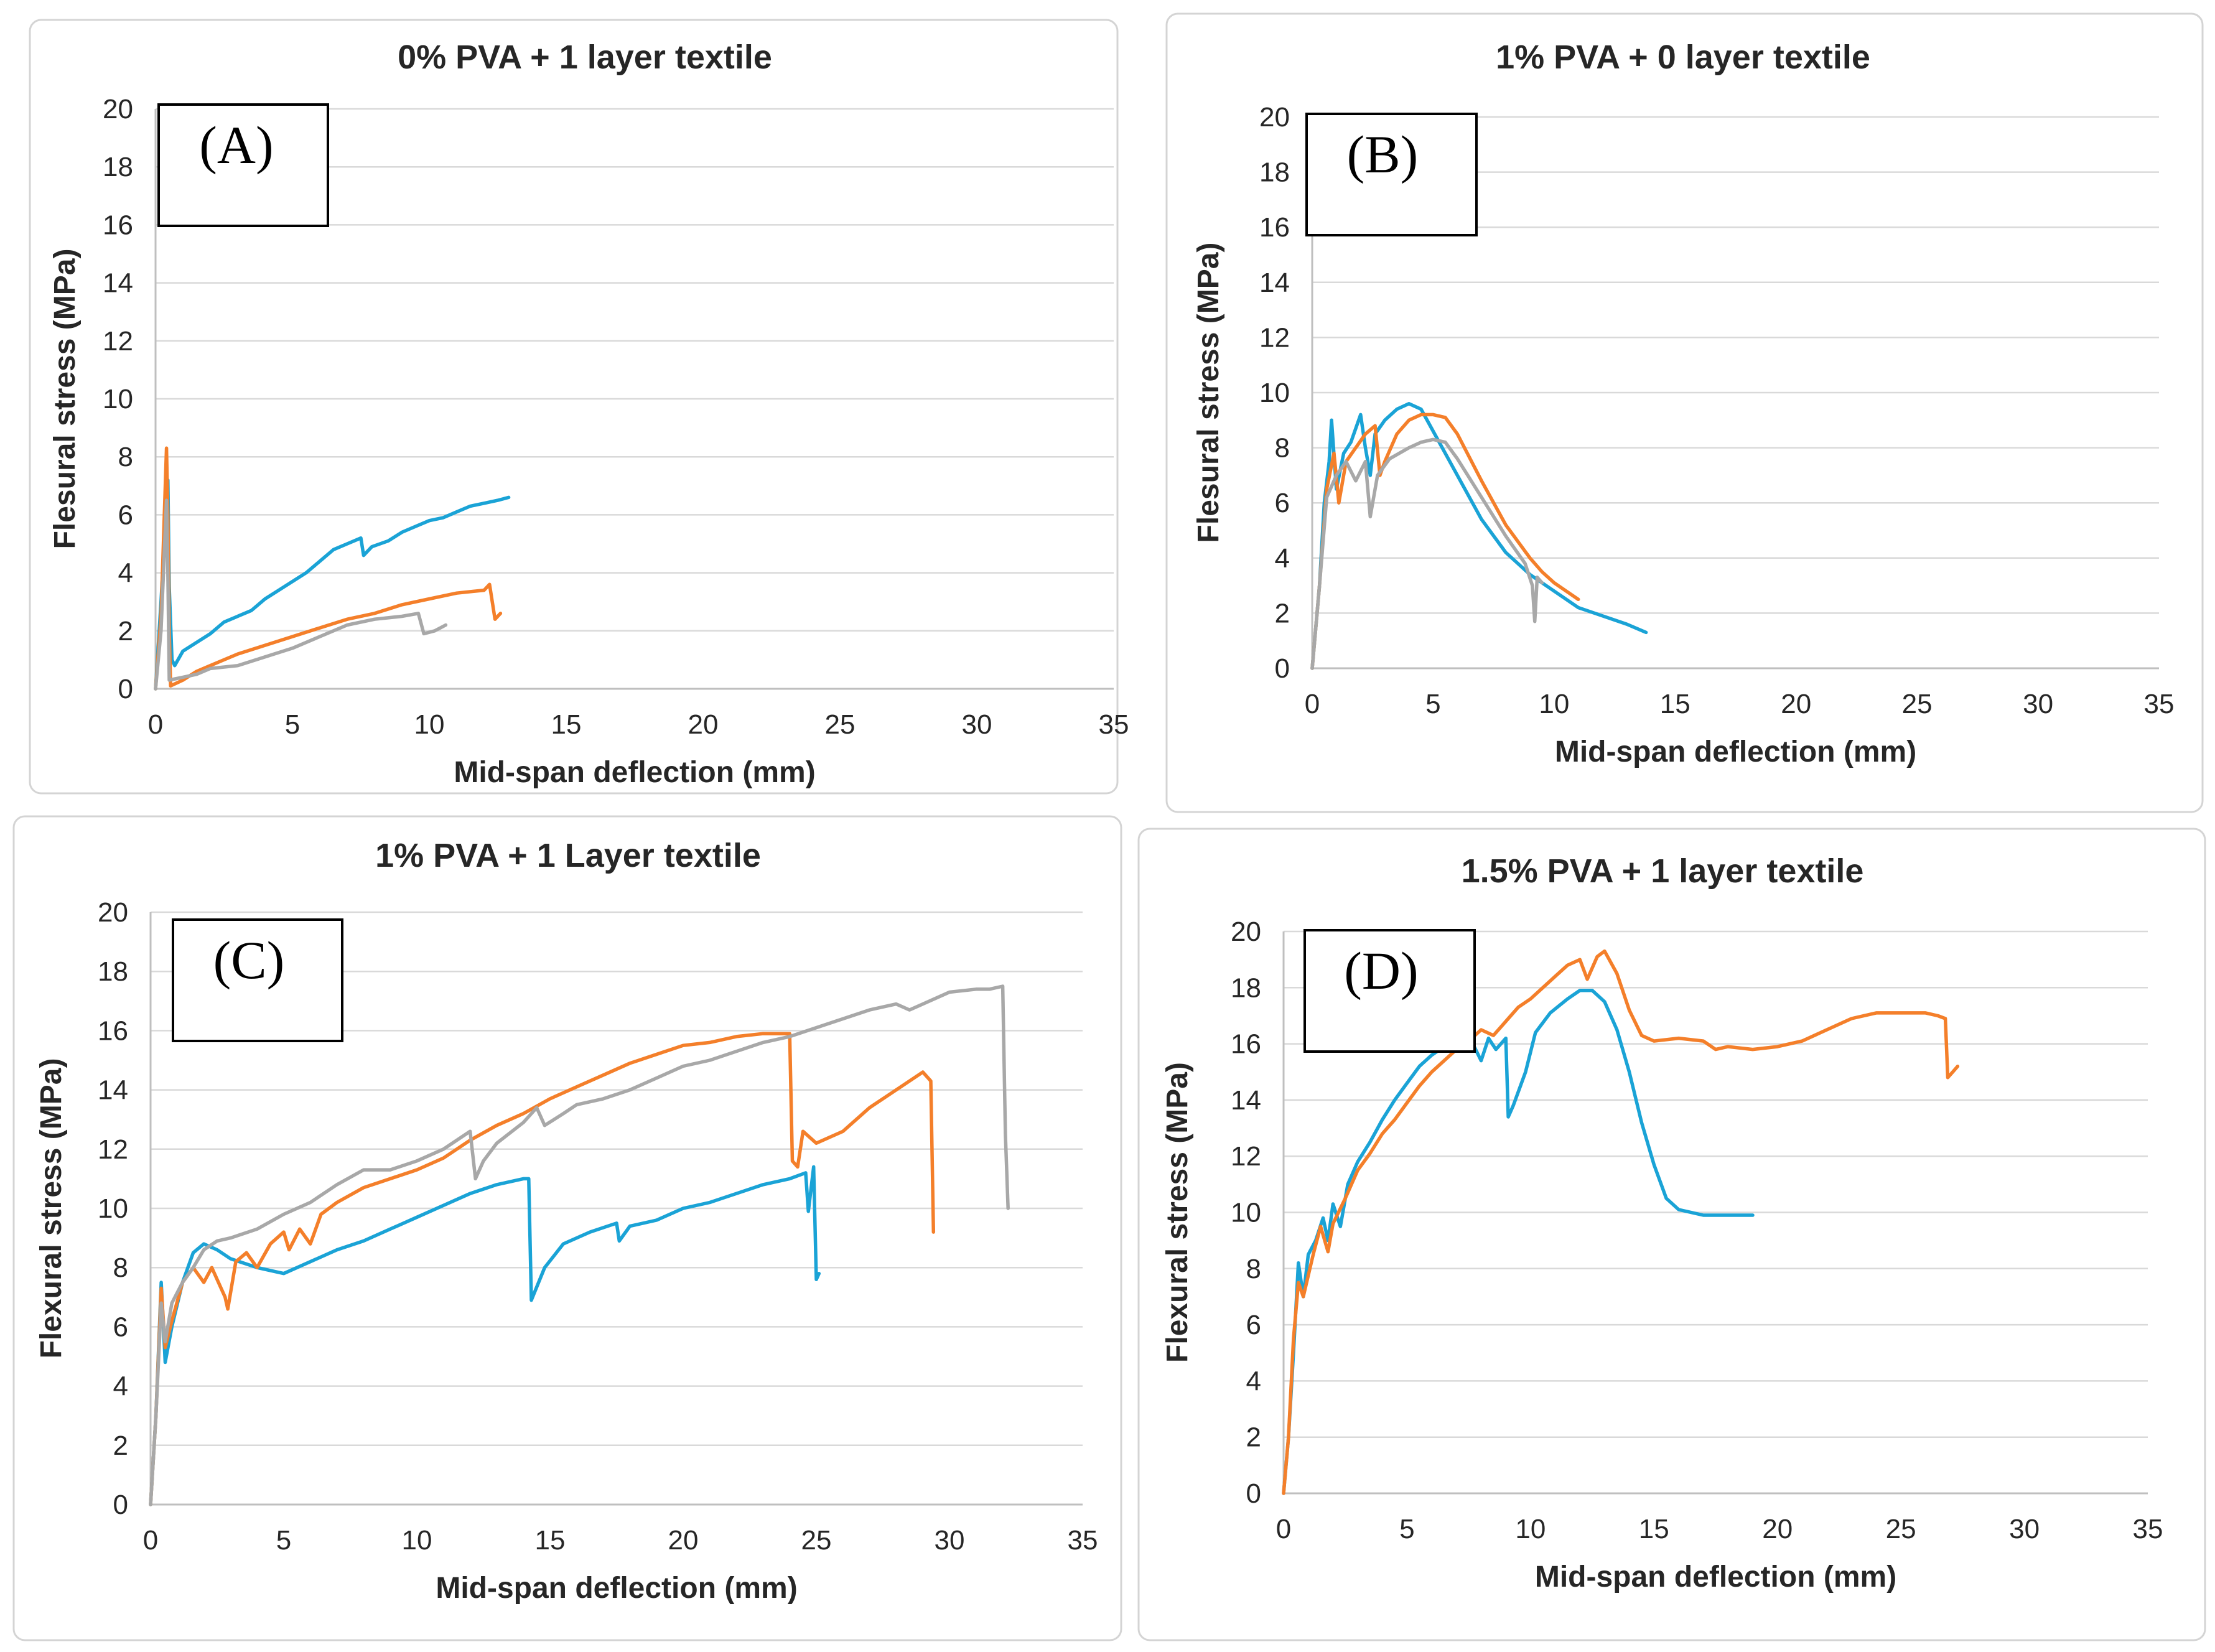 The height and width of the screenshot is (1652, 2215). Describe the element at coordinates (249, 960) in the screenshot. I see `panel-label: (C)` at that location.